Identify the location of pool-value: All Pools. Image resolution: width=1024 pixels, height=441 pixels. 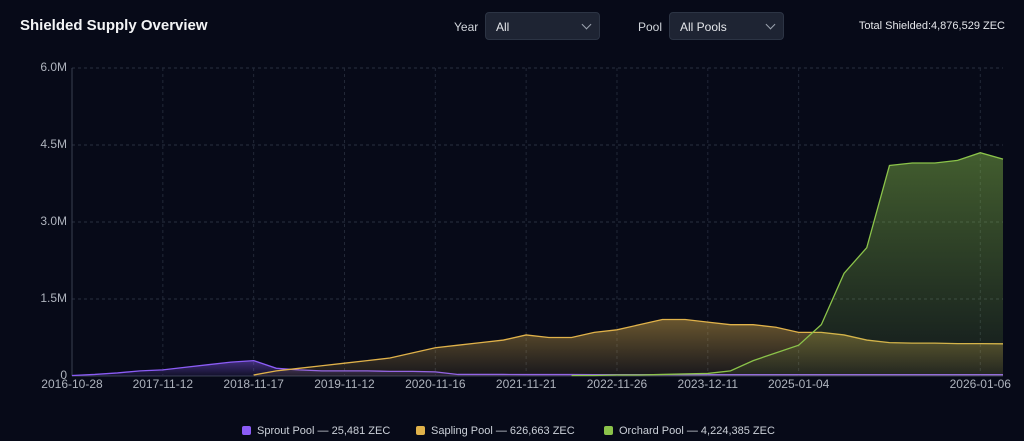
(703, 27).